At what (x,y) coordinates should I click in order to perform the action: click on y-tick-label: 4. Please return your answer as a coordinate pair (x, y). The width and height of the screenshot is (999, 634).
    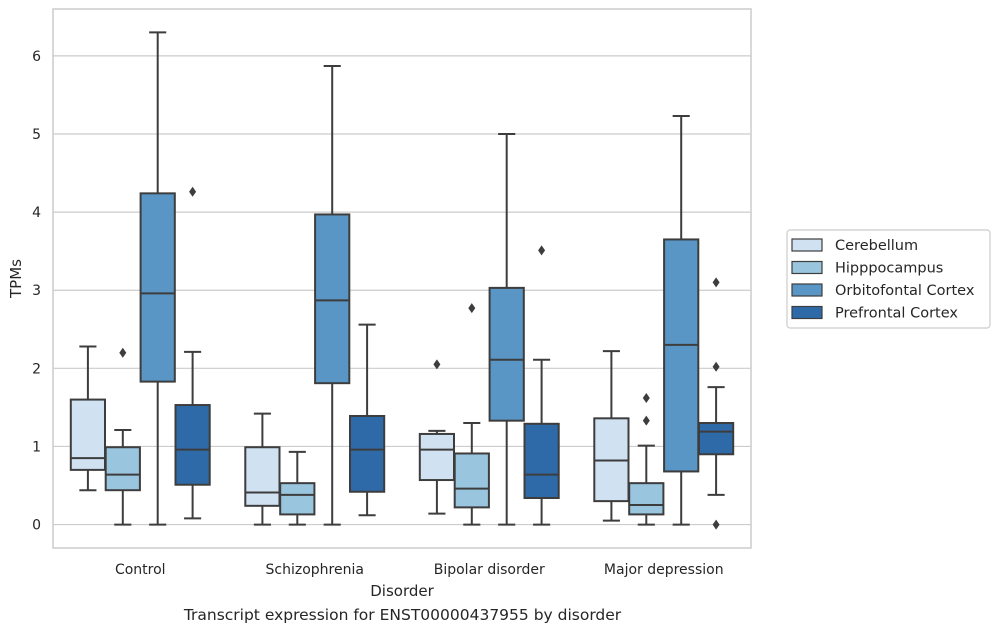
    Looking at the image, I should click on (36, 213).